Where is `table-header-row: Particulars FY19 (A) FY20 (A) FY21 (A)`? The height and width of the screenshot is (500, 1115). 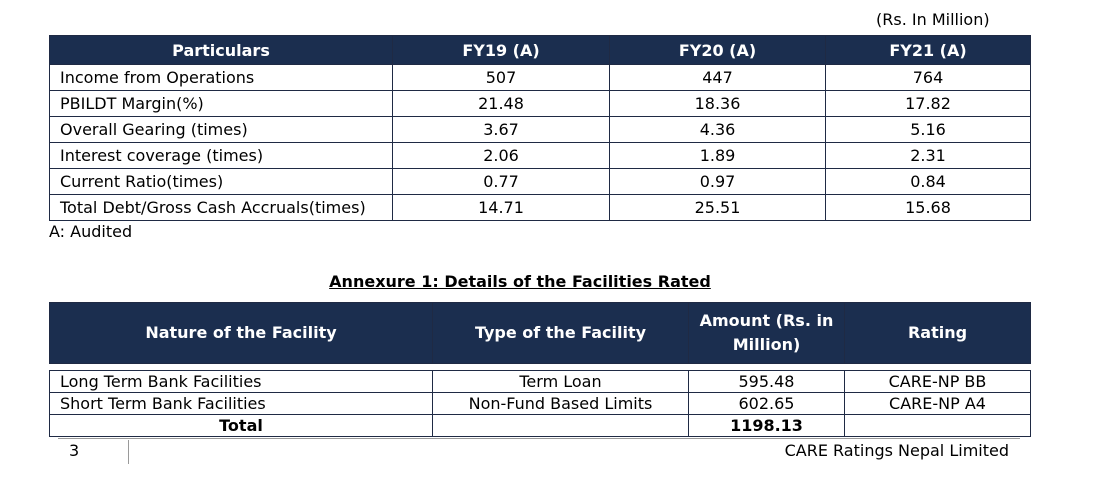 table-header-row: Particulars FY19 (A) FY20 (A) FY21 (A) is located at coordinates (540, 50).